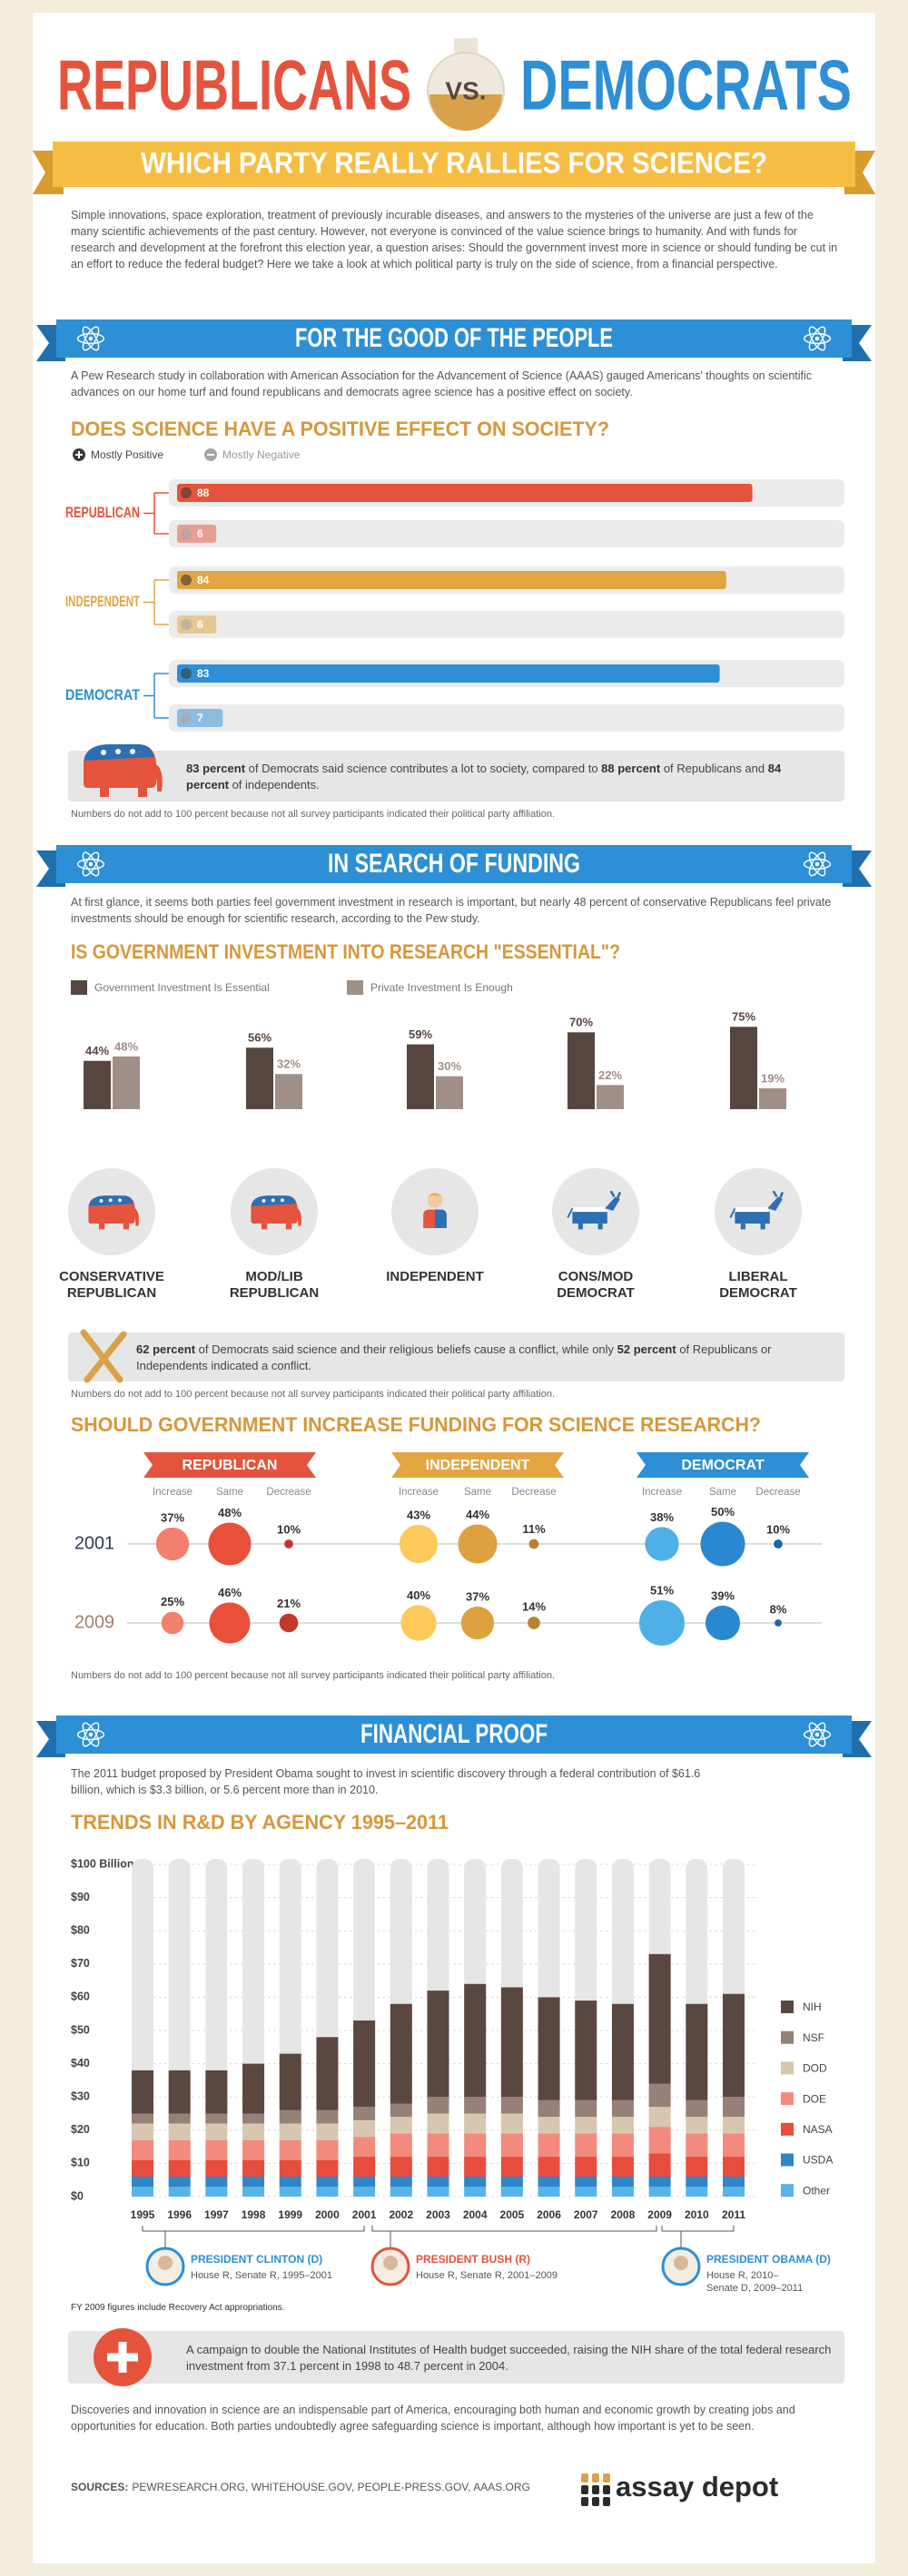  What do you see at coordinates (454, 1734) in the screenshot?
I see `banner-title: FINANCIAL PROOF` at bounding box center [454, 1734].